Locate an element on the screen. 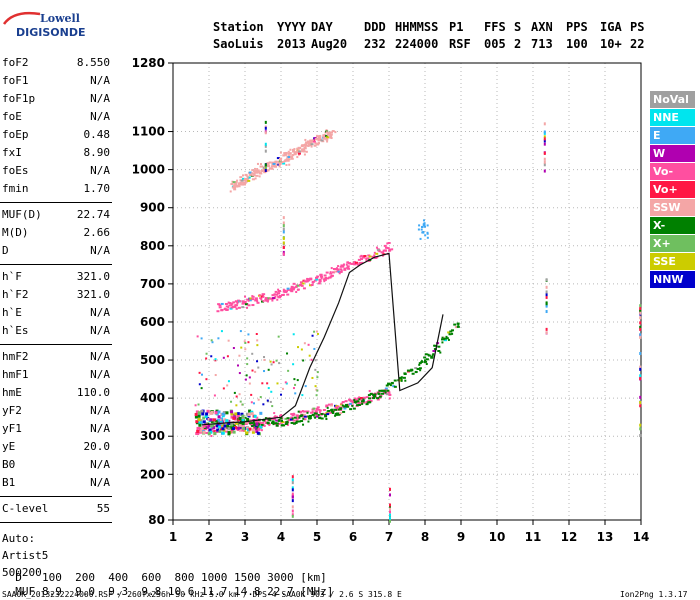 Image resolution: width=700 pixels, height=600 pixels. logo-swoosh-icon is located at coordinates (21, 18).